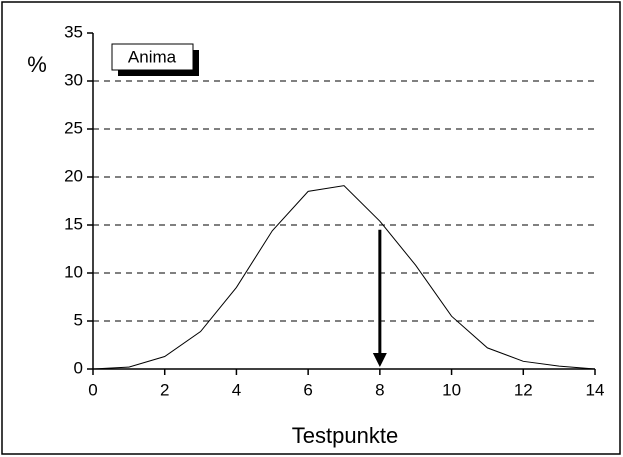 Image resolution: width=623 pixels, height=457 pixels. What do you see at coordinates (73, 175) in the screenshot?
I see `y-tick-label: 20` at bounding box center [73, 175].